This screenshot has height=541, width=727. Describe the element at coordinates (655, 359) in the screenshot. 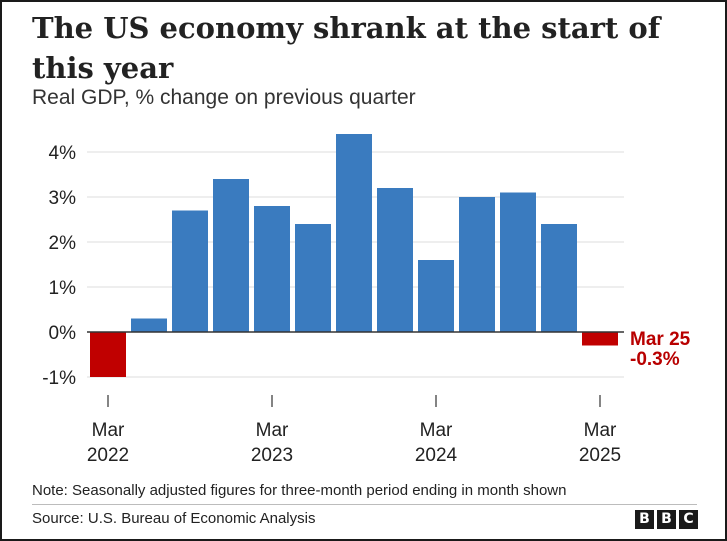

I see `data-label: -0.3%` at that location.